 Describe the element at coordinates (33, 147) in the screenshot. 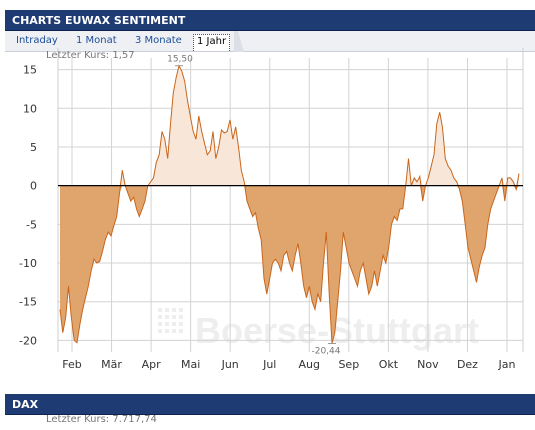

I see `y-tick-label: 5` at that location.